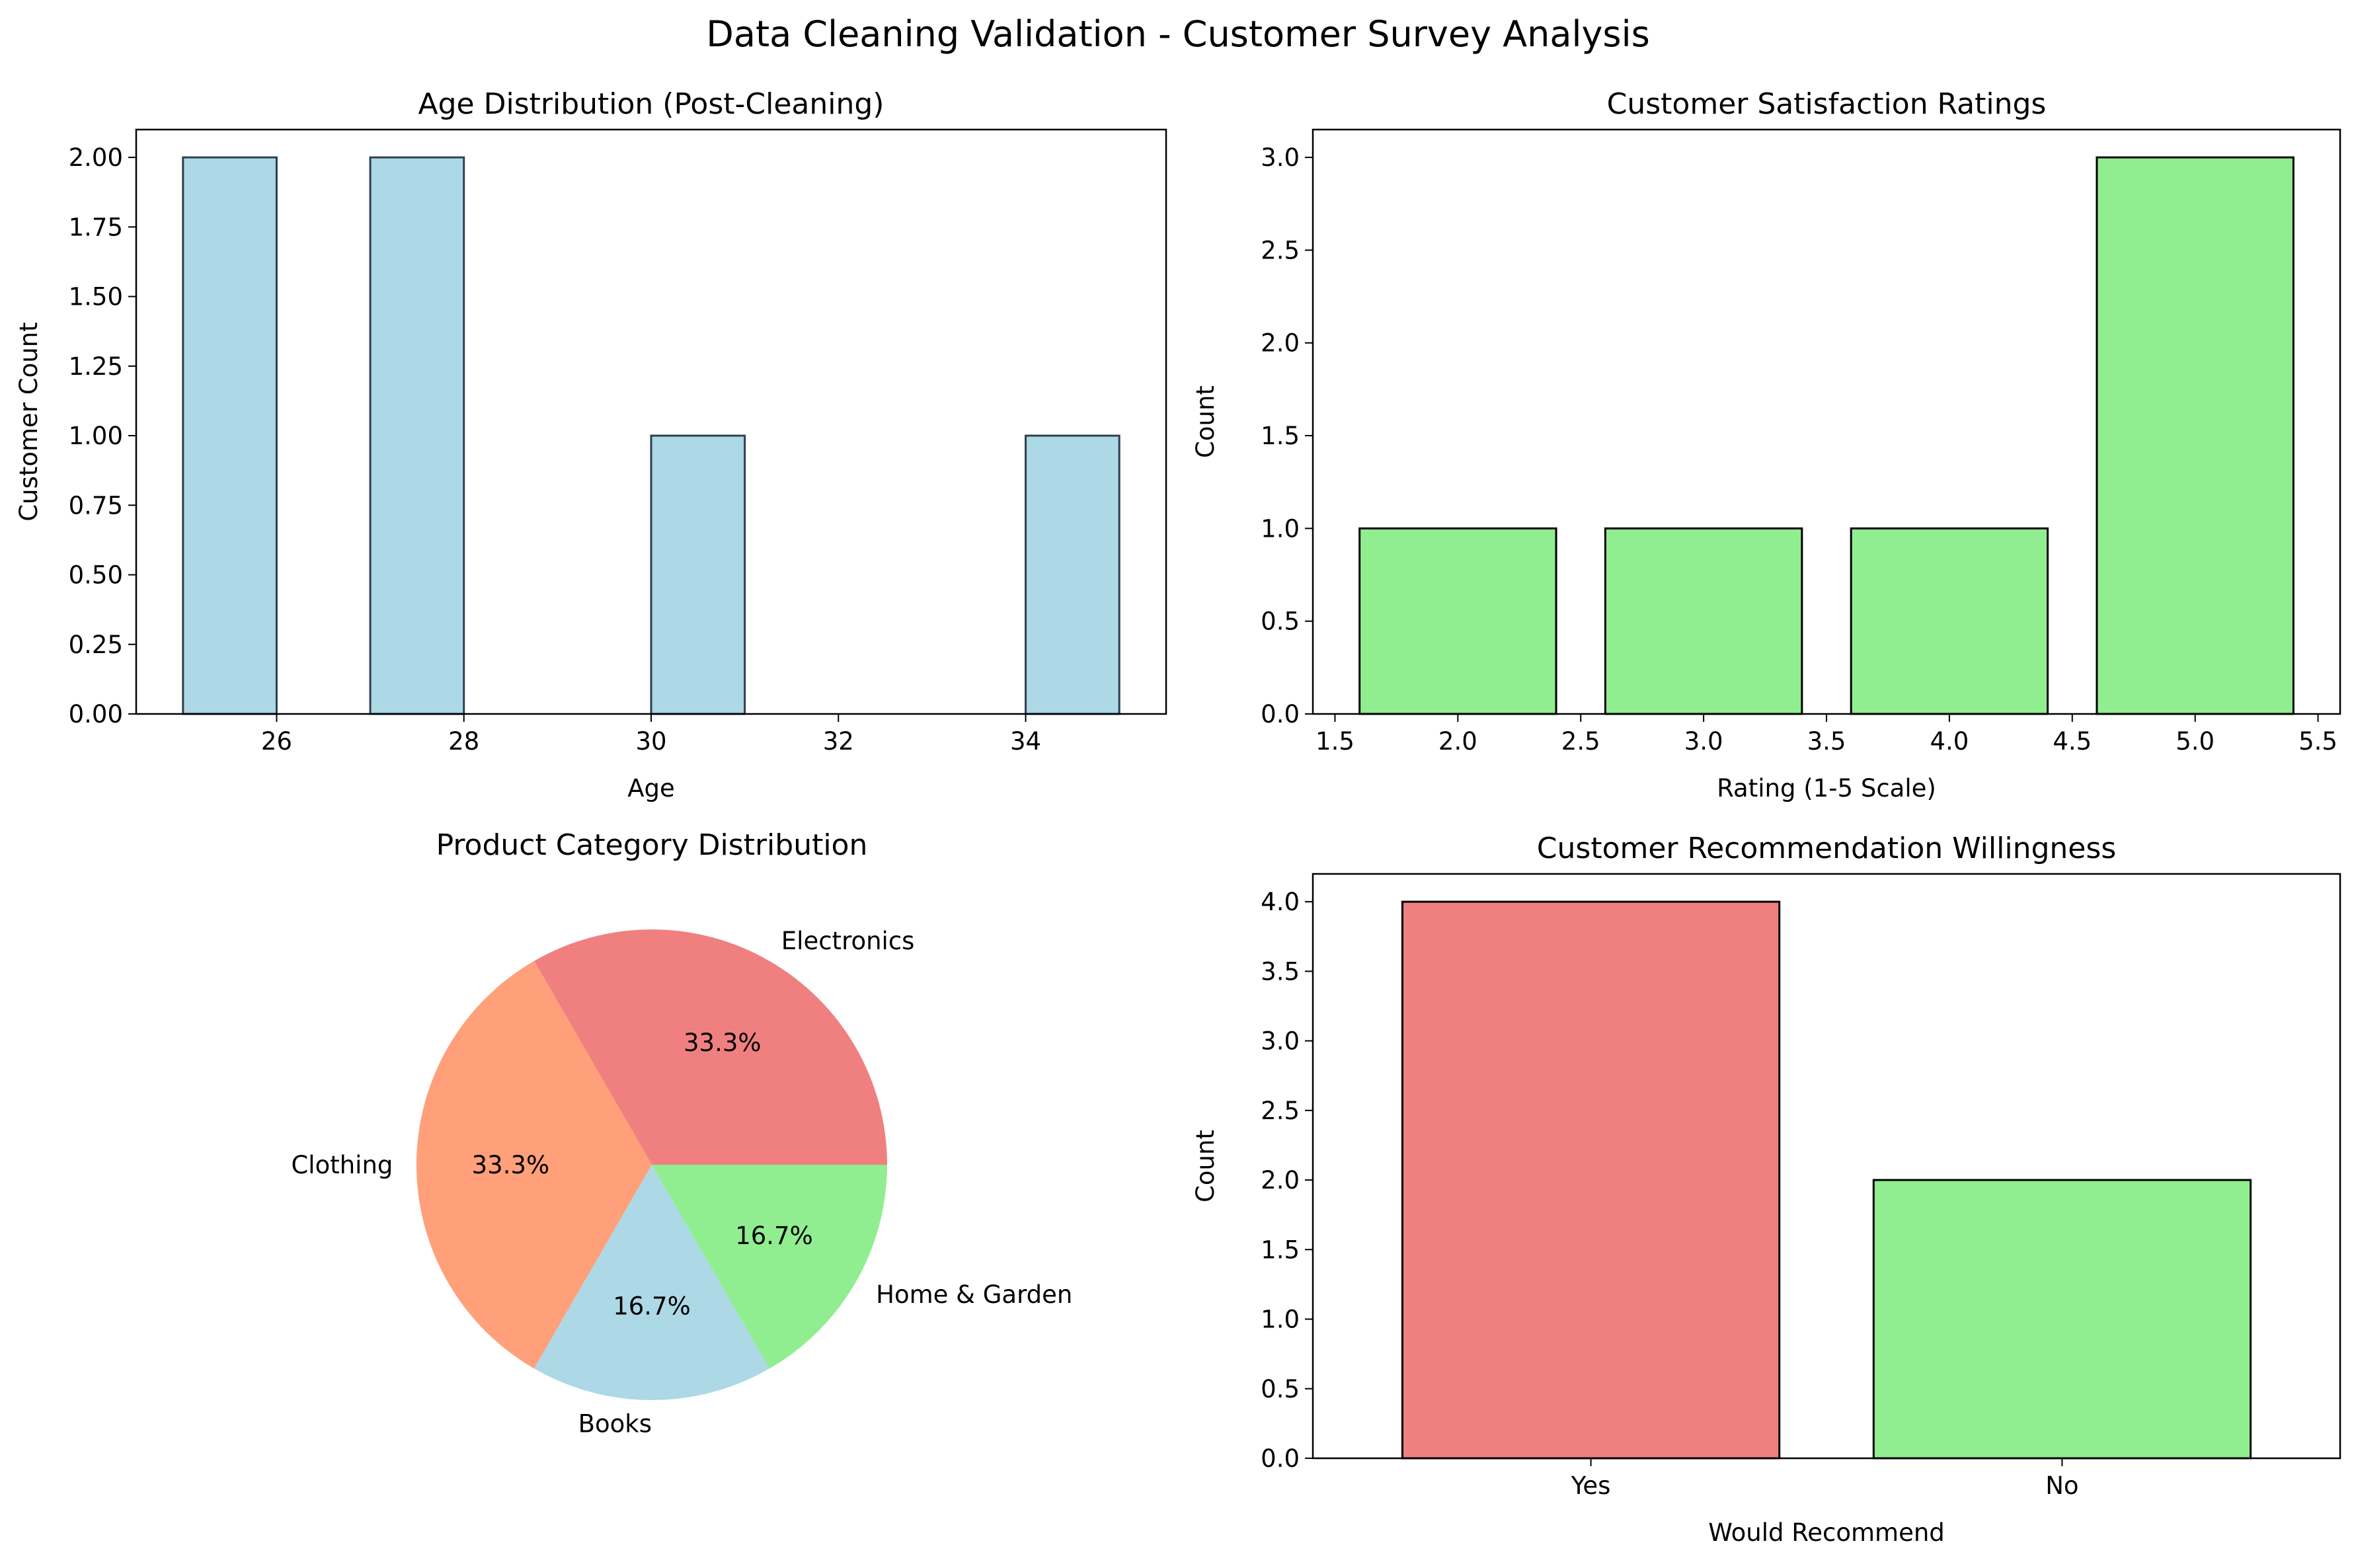 The height and width of the screenshot is (1568, 2356). What do you see at coordinates (96, 714) in the screenshot?
I see `y-tick-label: 0.00` at bounding box center [96, 714].